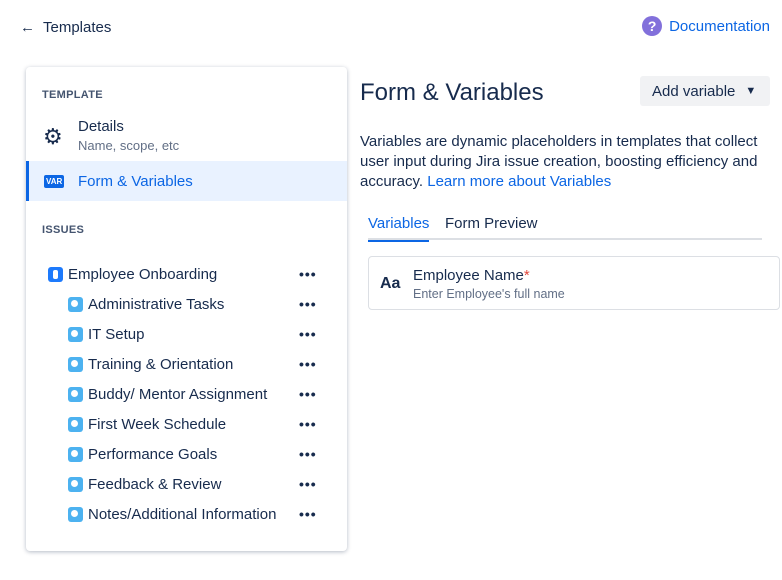  What do you see at coordinates (565, 228) in the screenshot?
I see `tabs: Variables Form Preview` at bounding box center [565, 228].